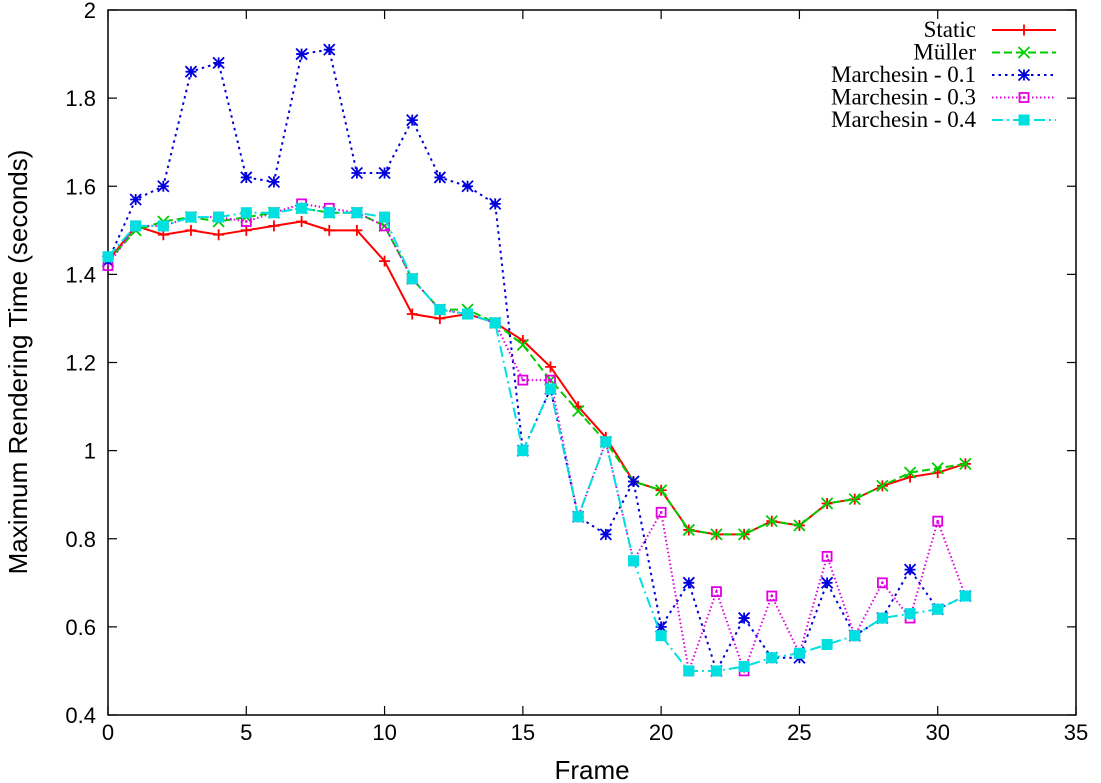 The width and height of the screenshot is (1101, 783). Describe the element at coordinates (1076, 732) in the screenshot. I see `x-tick-label: 35` at that location.